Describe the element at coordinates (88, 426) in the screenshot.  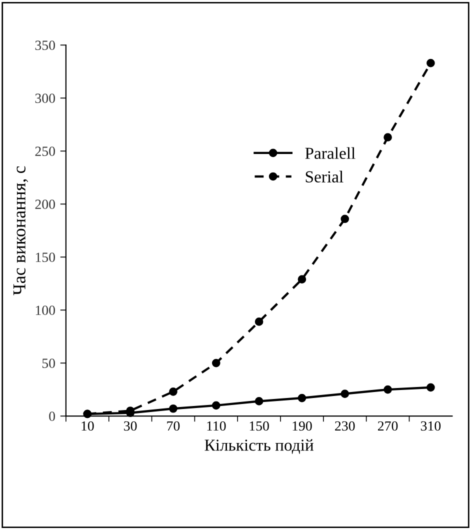
I see `x-tick-label: 10` at that location.